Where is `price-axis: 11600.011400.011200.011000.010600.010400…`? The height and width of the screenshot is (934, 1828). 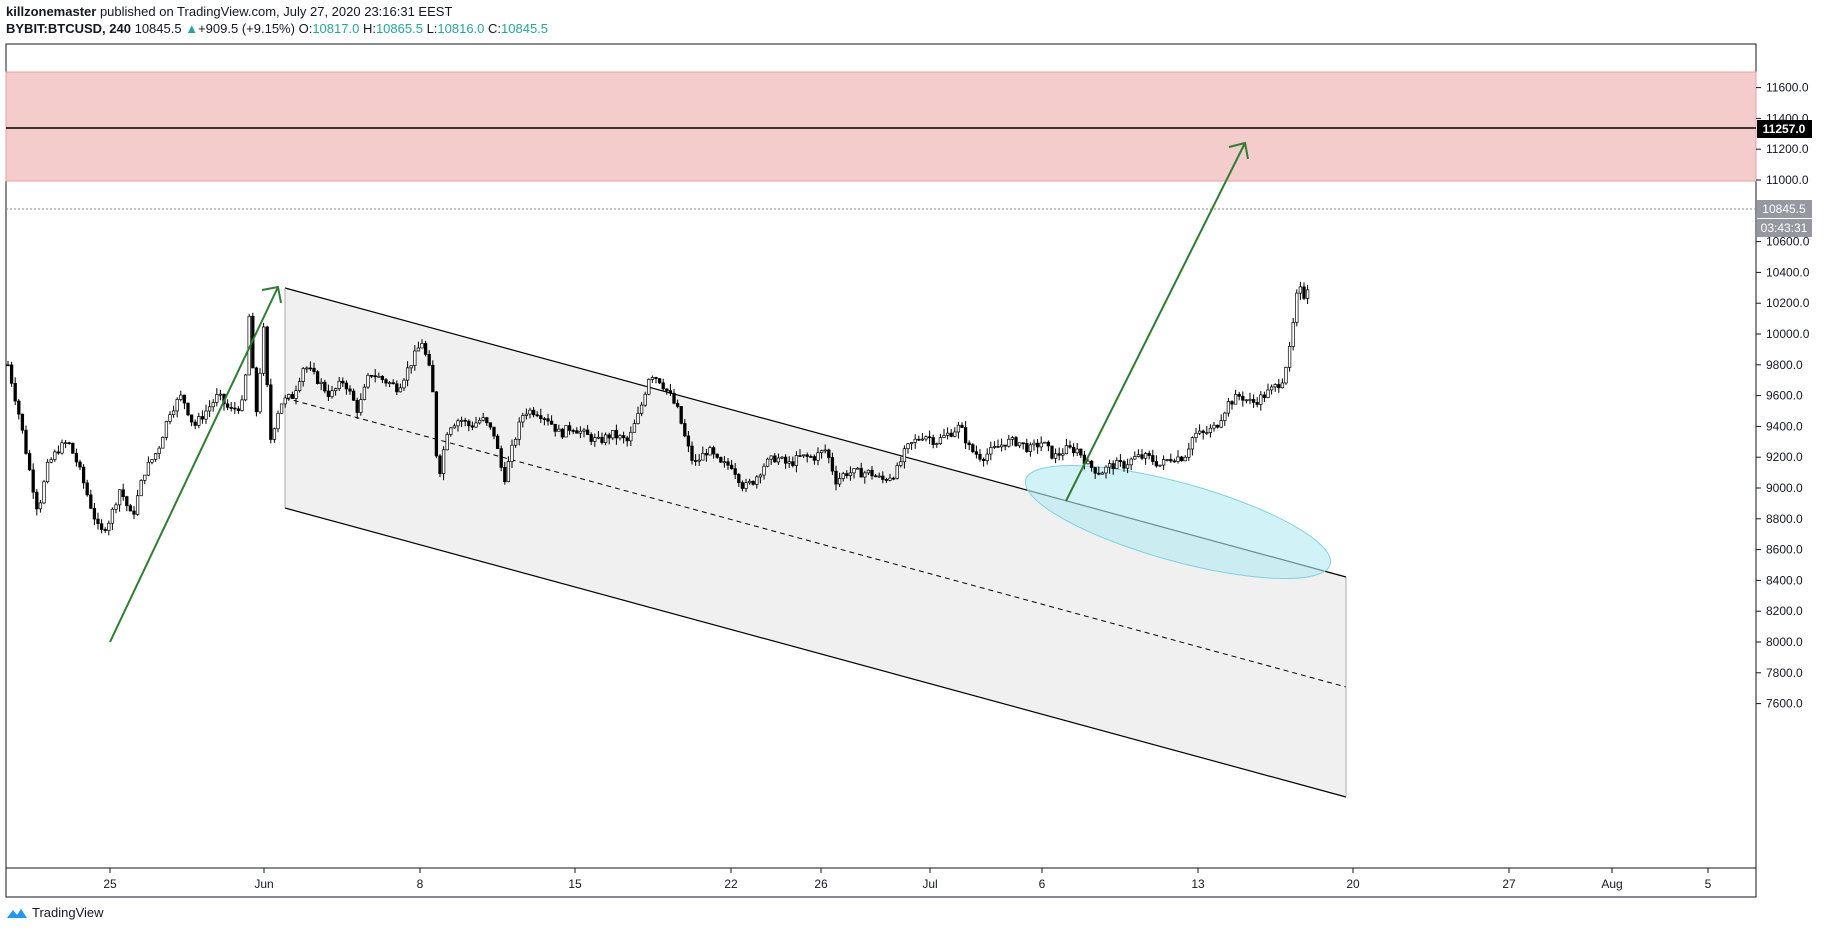 price-axis: 11600.011400.011200.011000.010600.010400… is located at coordinates (1783, 396).